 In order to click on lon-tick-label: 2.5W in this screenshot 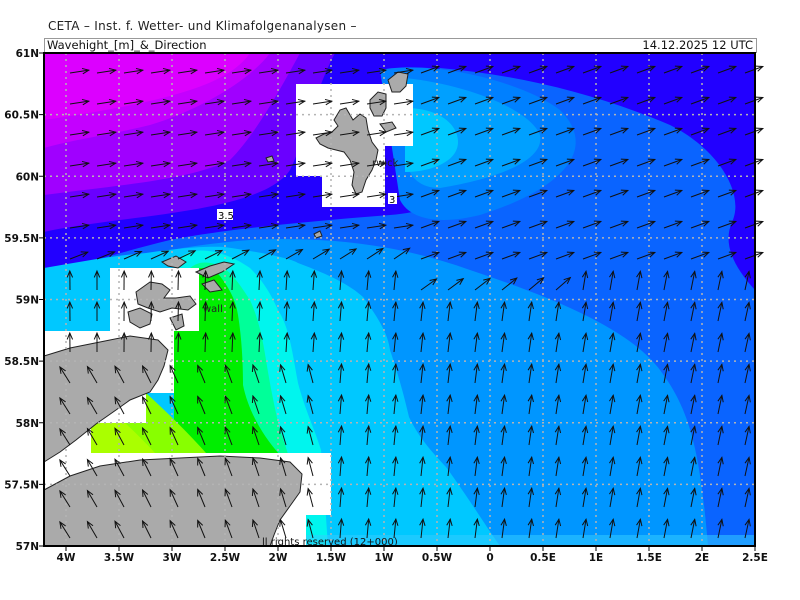, I will do `click(225, 558)`.